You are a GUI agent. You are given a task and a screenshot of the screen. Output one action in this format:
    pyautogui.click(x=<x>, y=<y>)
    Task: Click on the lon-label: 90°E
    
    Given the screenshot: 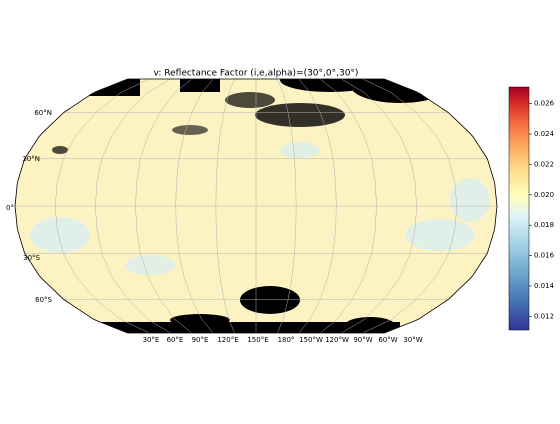 What is the action you would take?
    pyautogui.click(x=200, y=340)
    